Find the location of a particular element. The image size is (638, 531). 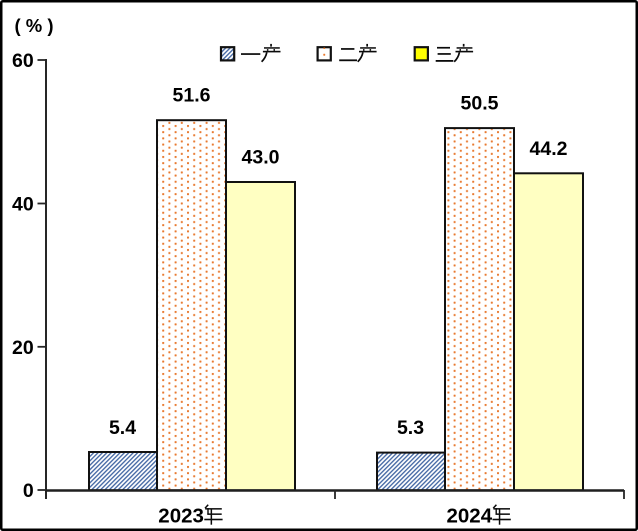

svg-text: 0 is located at coordinates (28, 491).